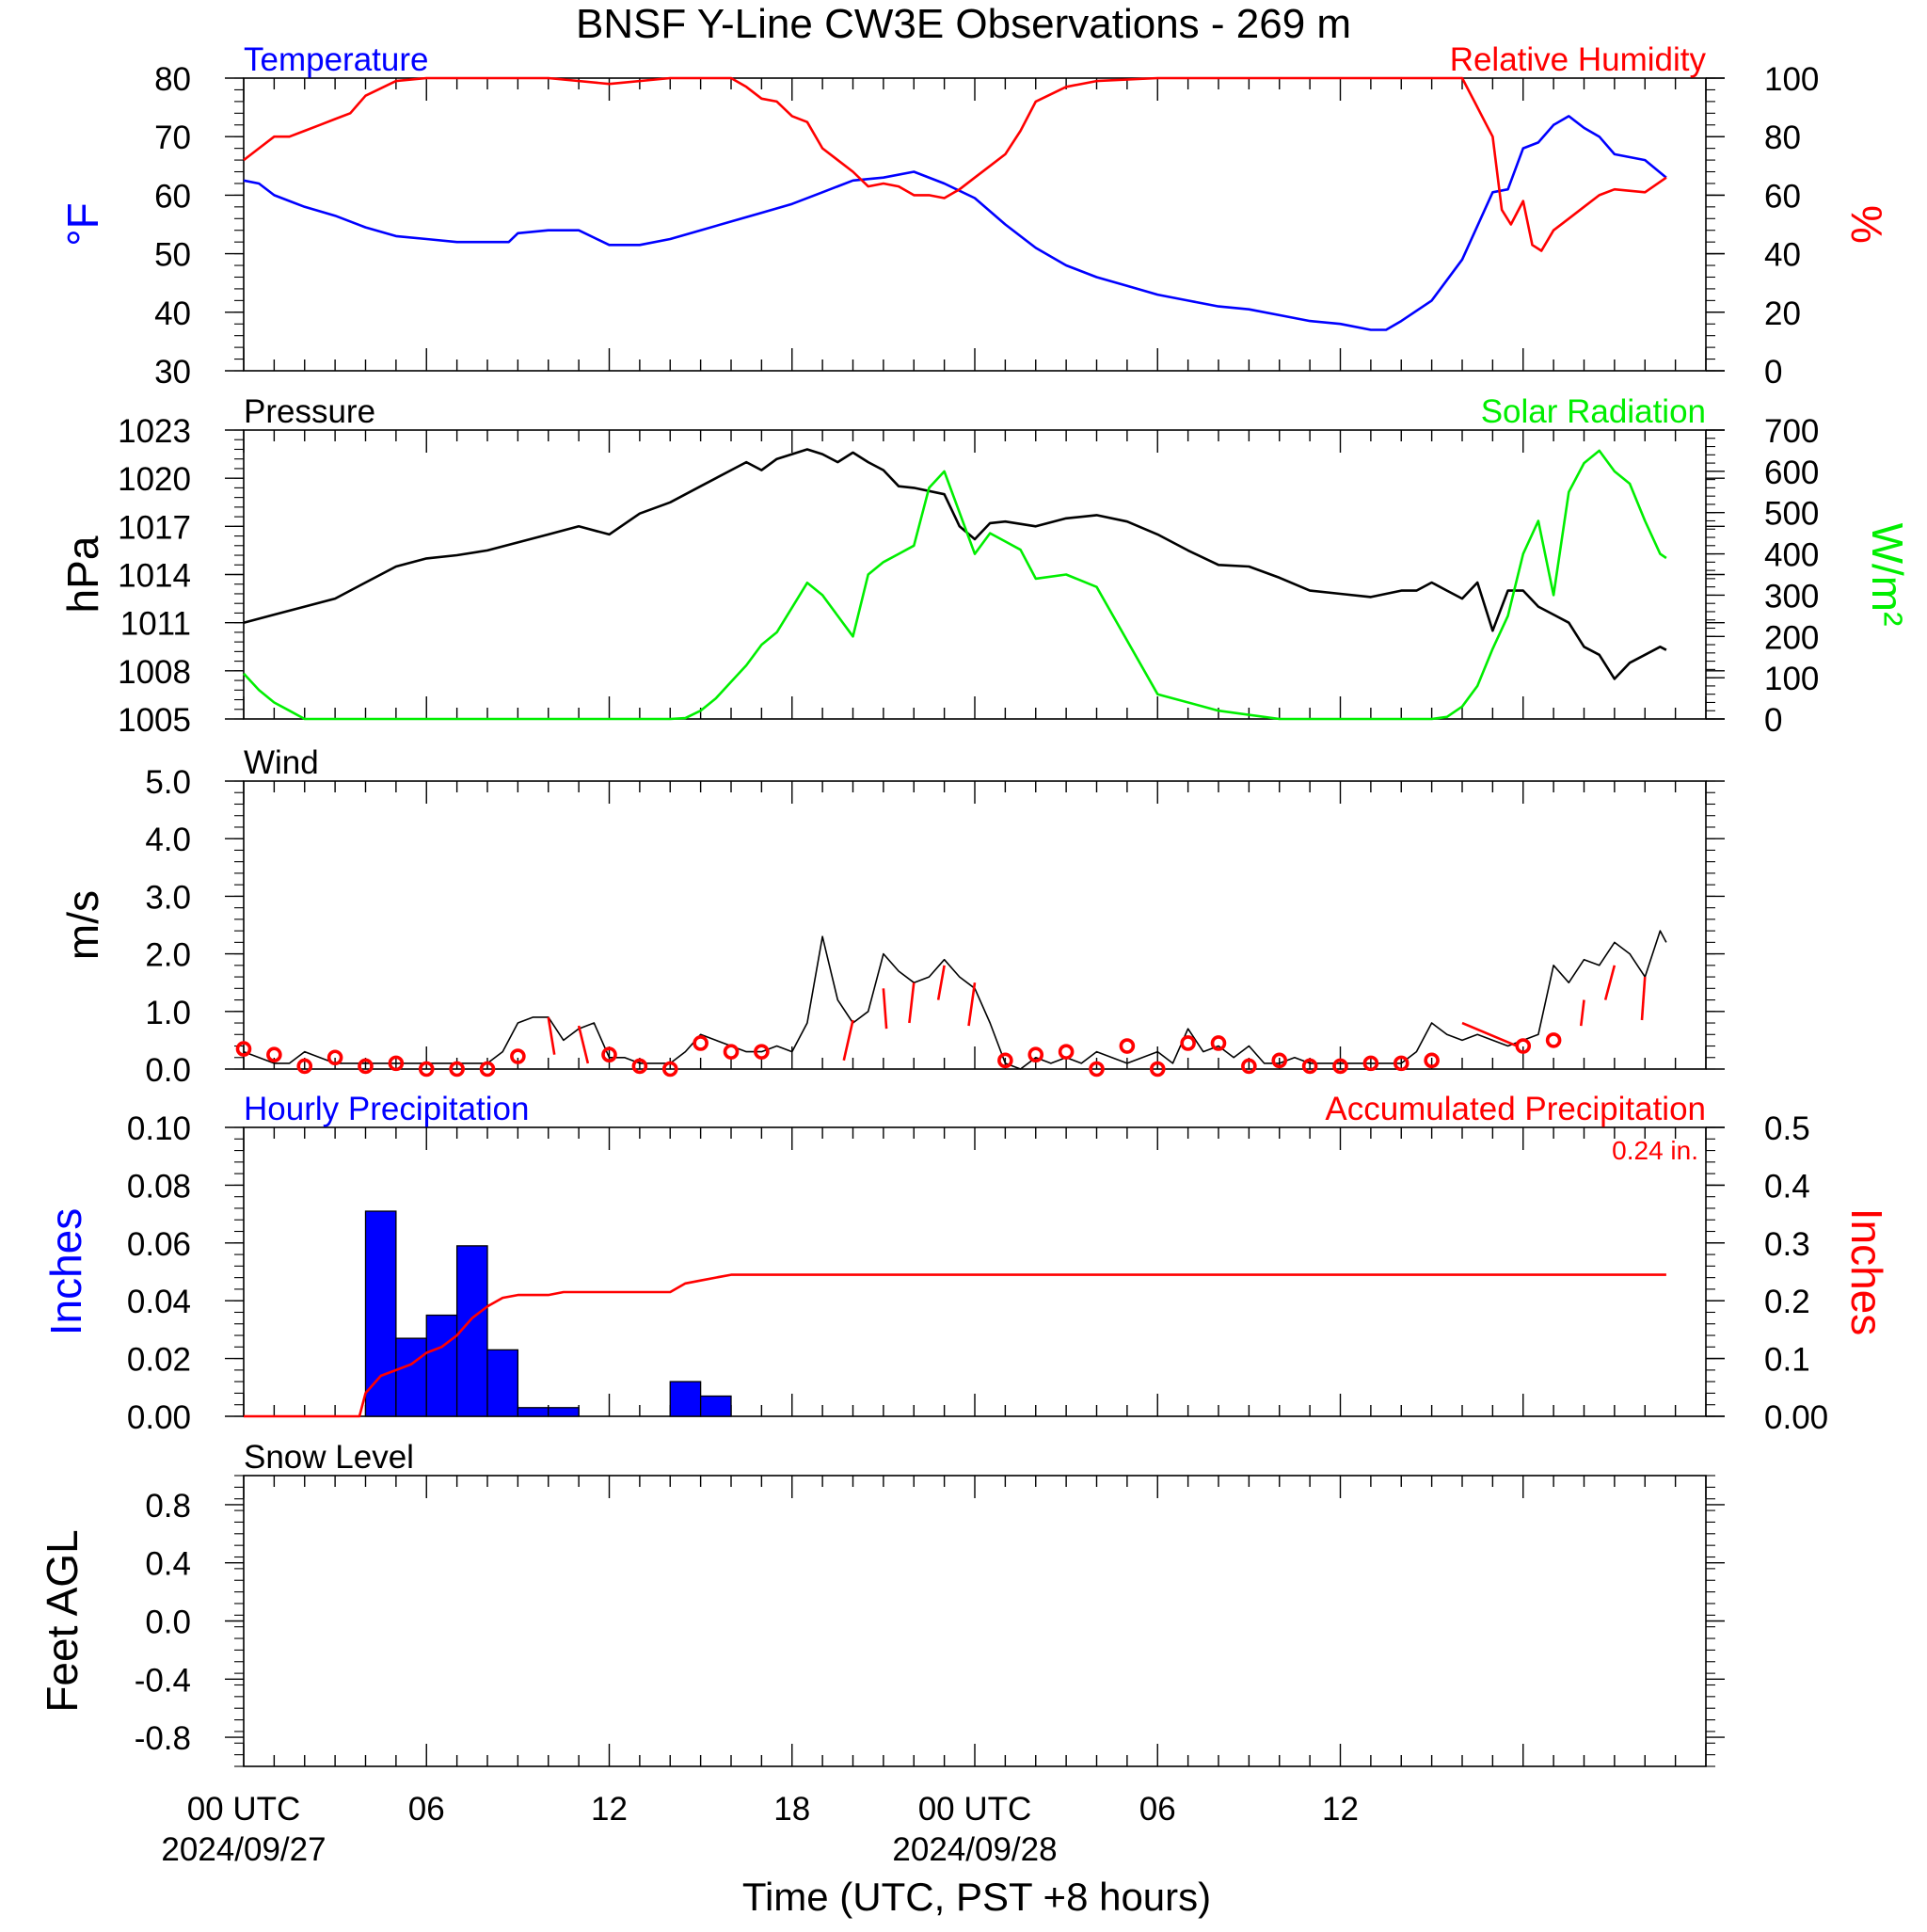 Image resolution: width=1927 pixels, height=1932 pixels. I want to click on y-tick-label-right: 700, so click(1791, 431).